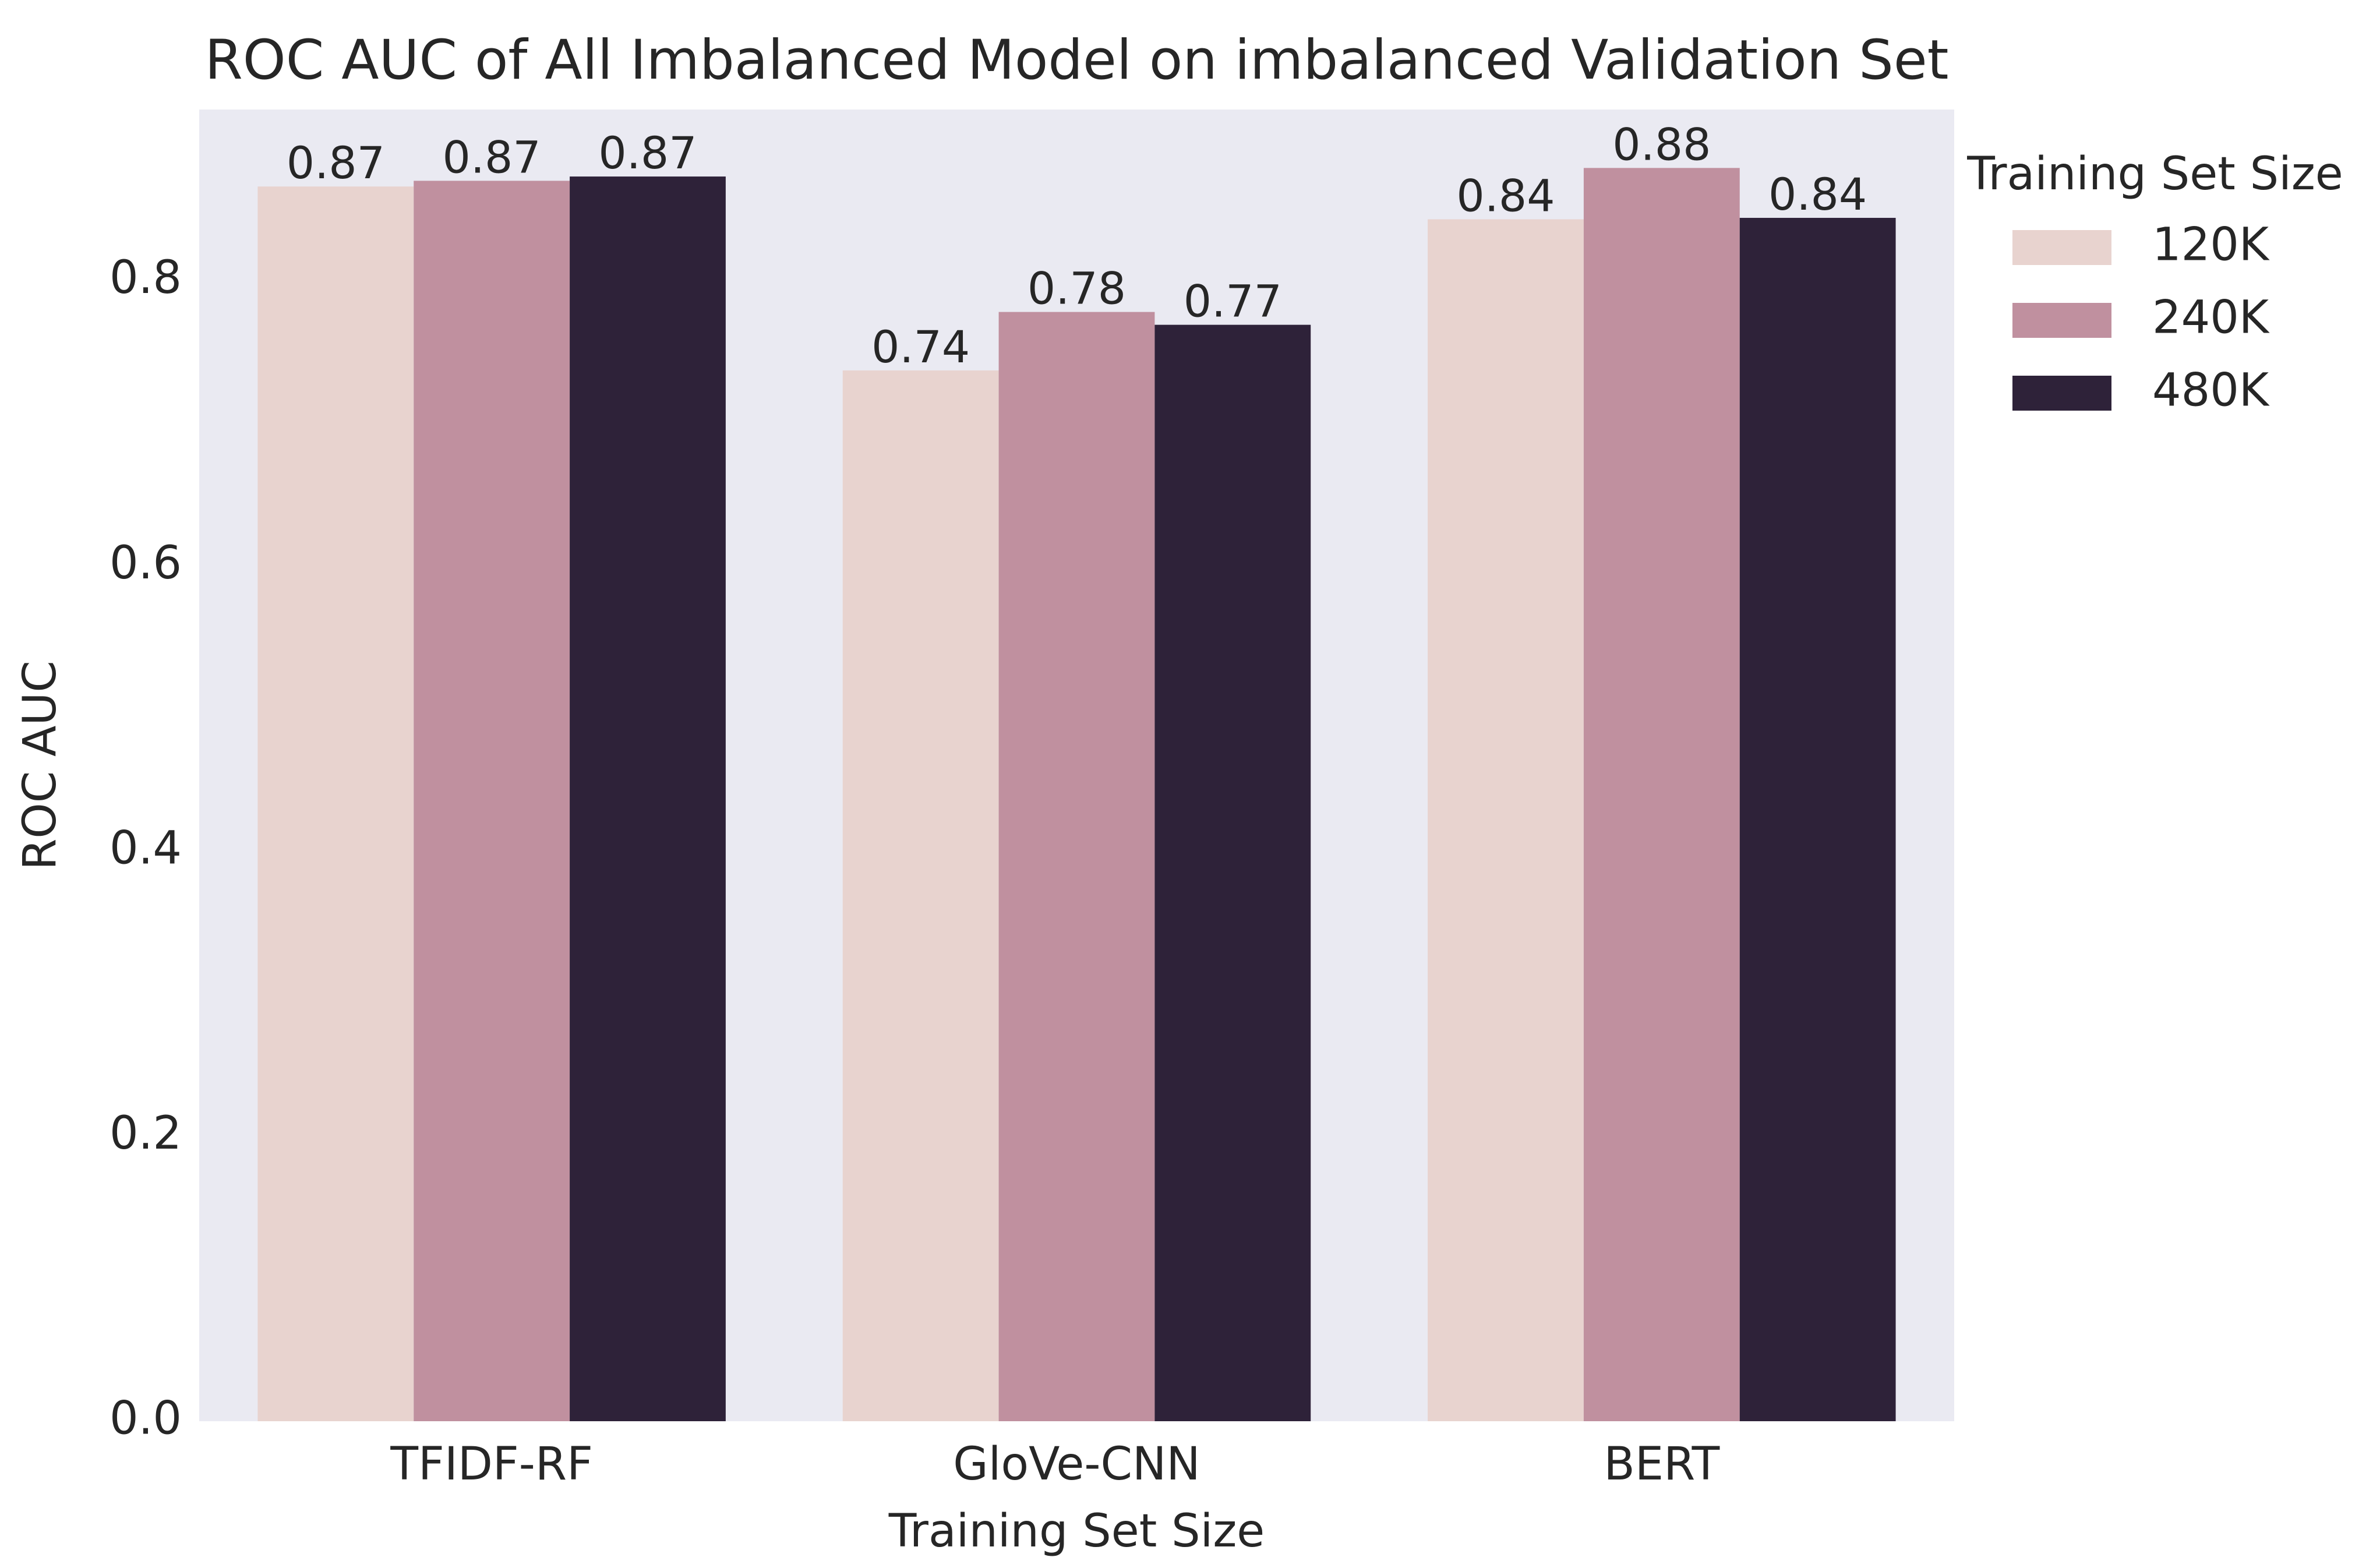 This screenshot has width=2373, height=1568. Describe the element at coordinates (1506, 820) in the screenshot. I see `bar-120k-bert` at that location.